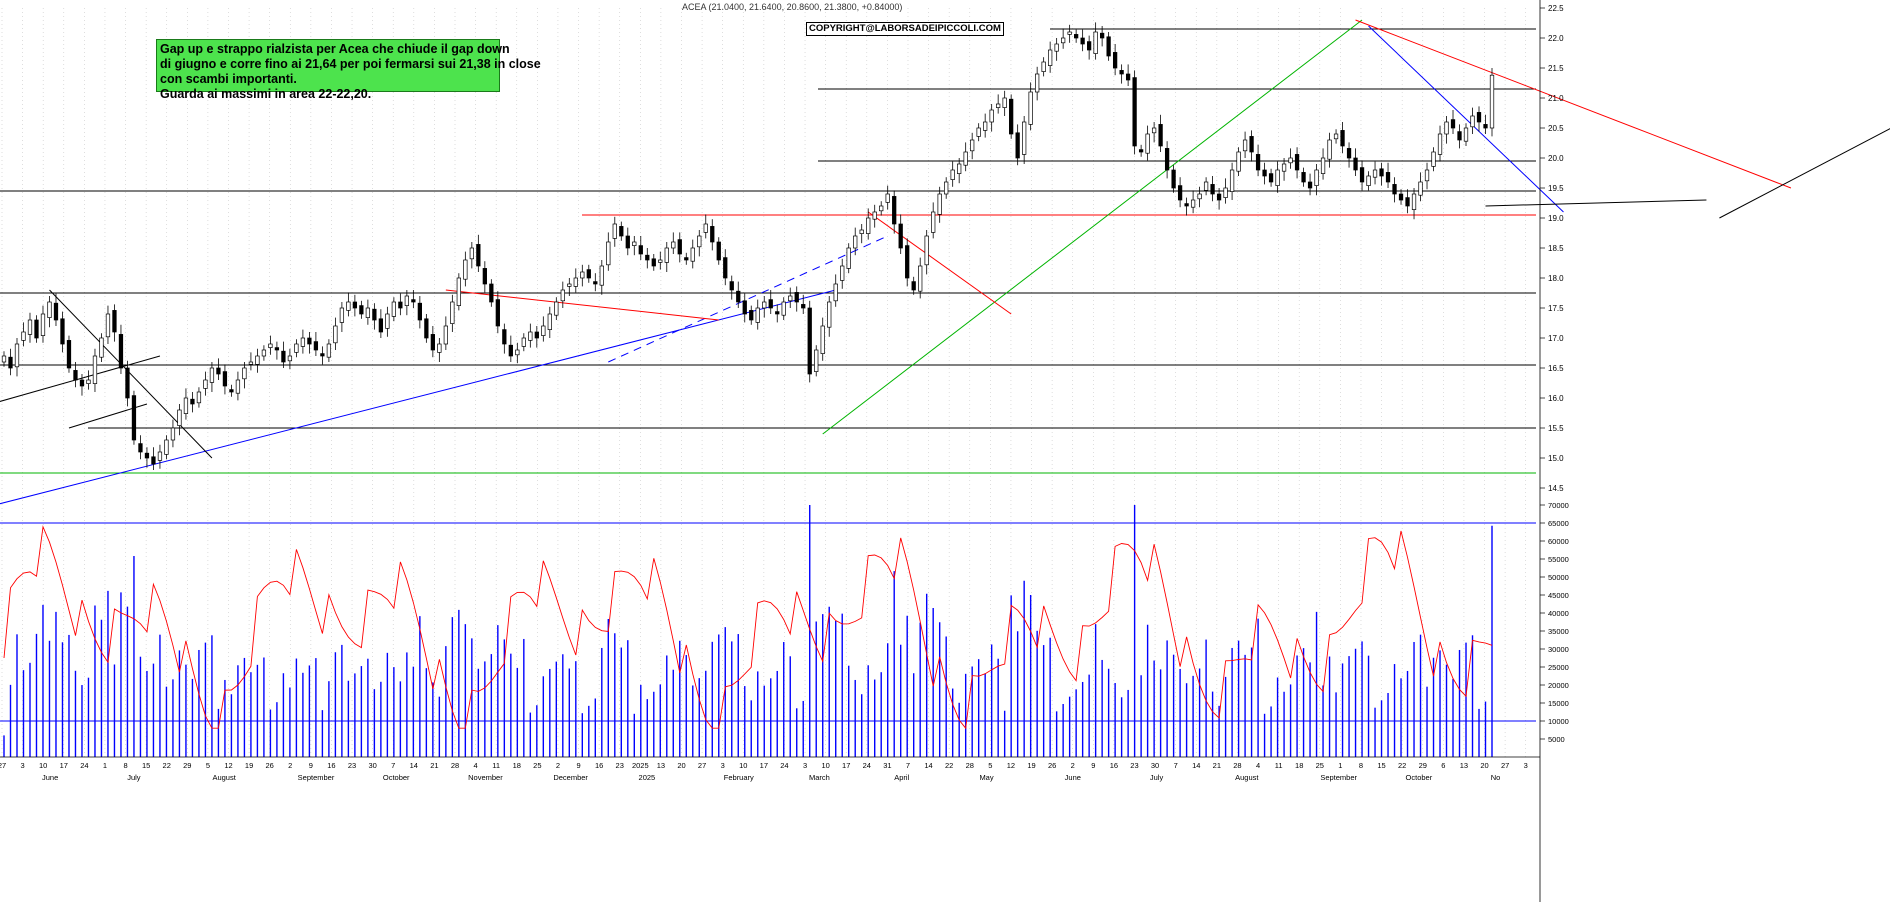 This screenshot has width=1890, height=902. What do you see at coordinates (1338, 777) in the screenshot?
I see `month-label: September` at bounding box center [1338, 777].